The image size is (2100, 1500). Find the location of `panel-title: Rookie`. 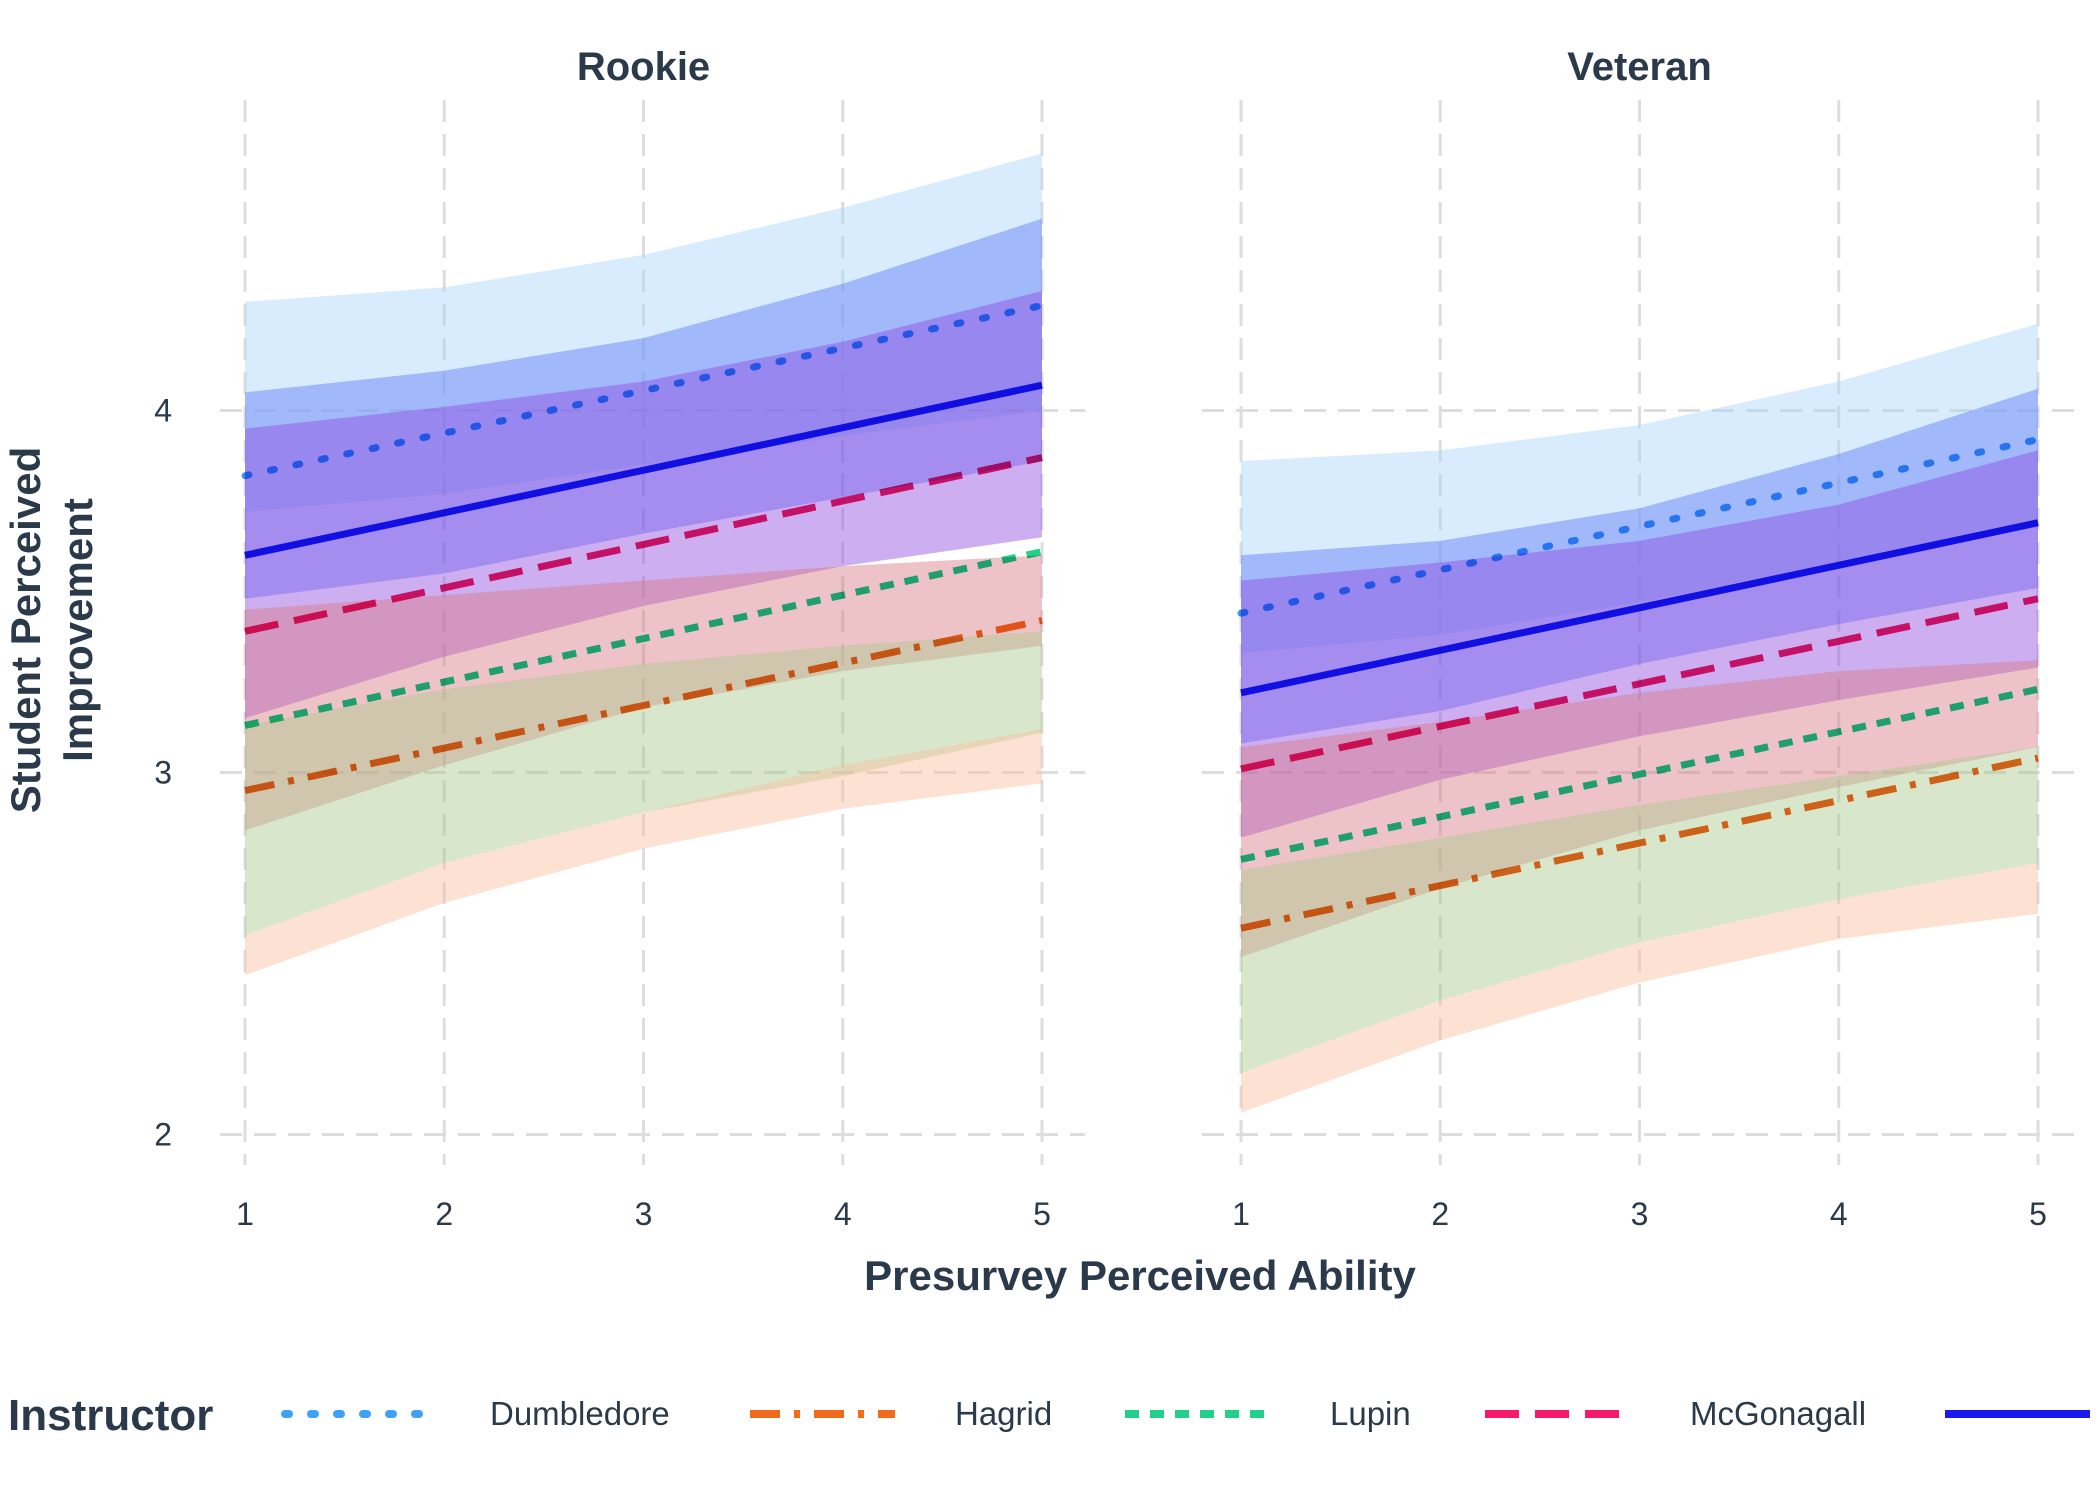

panel-title: Rookie is located at coordinates (643, 67).